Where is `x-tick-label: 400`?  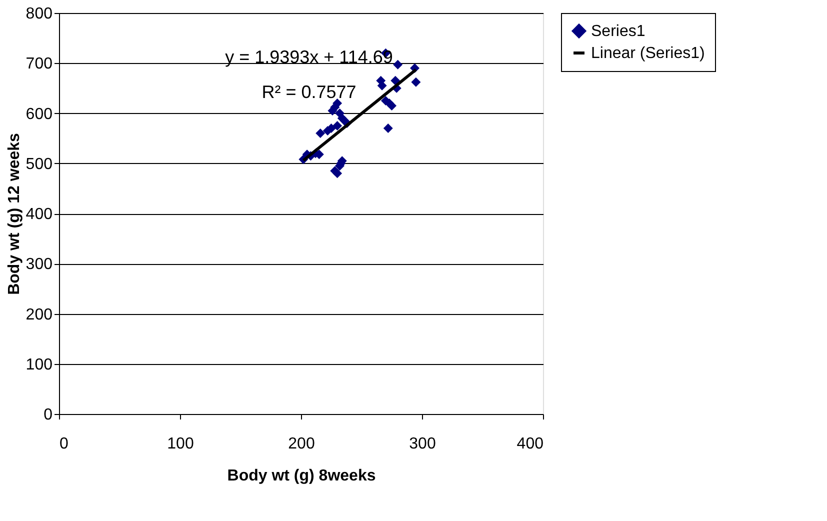
x-tick-label: 400 is located at coordinates (530, 444).